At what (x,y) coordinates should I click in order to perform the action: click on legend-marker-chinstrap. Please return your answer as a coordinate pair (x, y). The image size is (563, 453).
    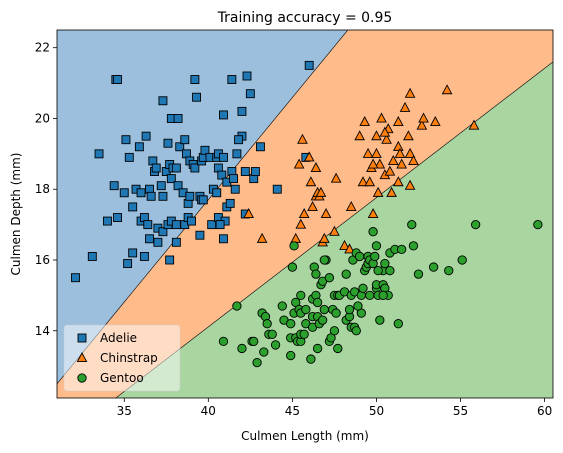
    Looking at the image, I should click on (82, 357).